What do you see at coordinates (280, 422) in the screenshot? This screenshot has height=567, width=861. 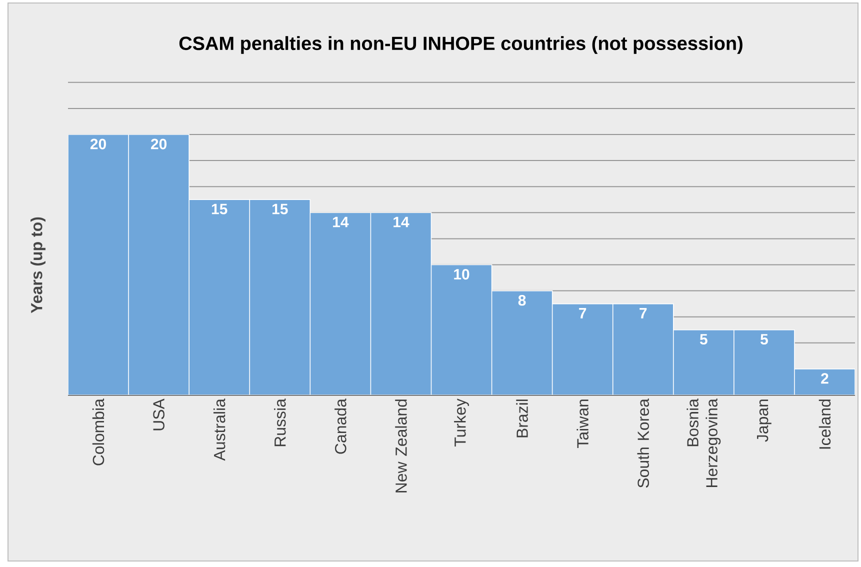 I see `x-tick-label: Russia` at bounding box center [280, 422].